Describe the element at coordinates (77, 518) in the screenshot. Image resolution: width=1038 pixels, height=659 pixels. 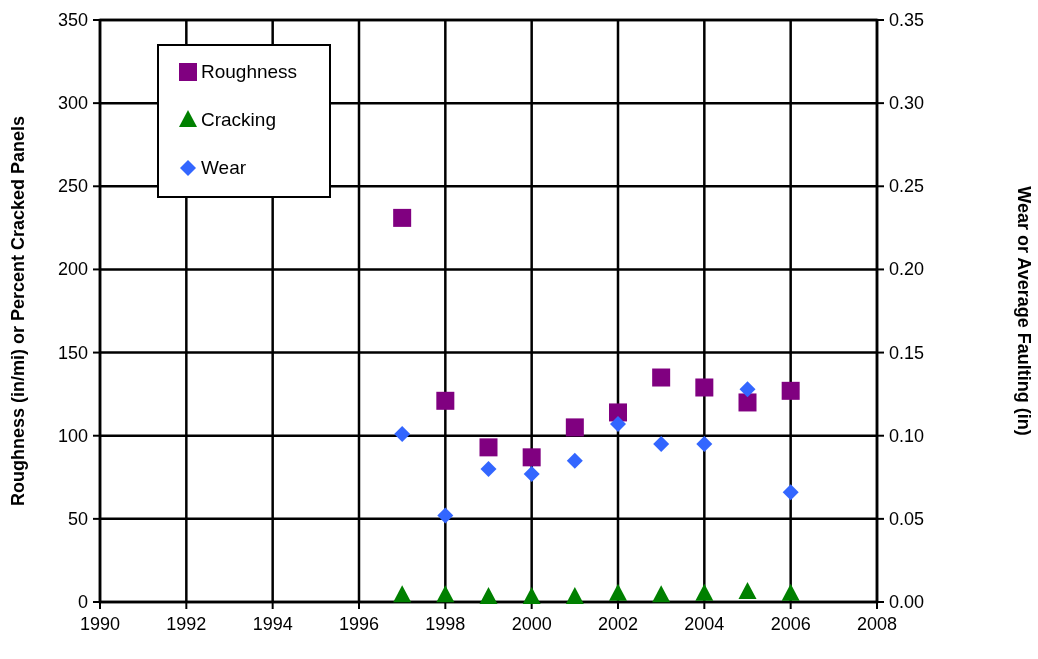
I see `y-tick-label: 50` at that location.